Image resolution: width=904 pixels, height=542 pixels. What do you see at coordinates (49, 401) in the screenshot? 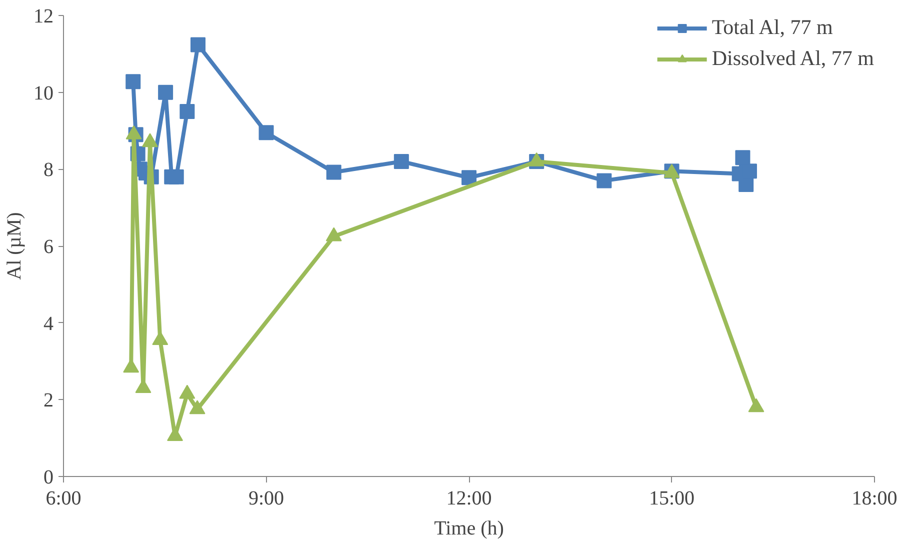
I see `y-tick-label: 2` at bounding box center [49, 401].